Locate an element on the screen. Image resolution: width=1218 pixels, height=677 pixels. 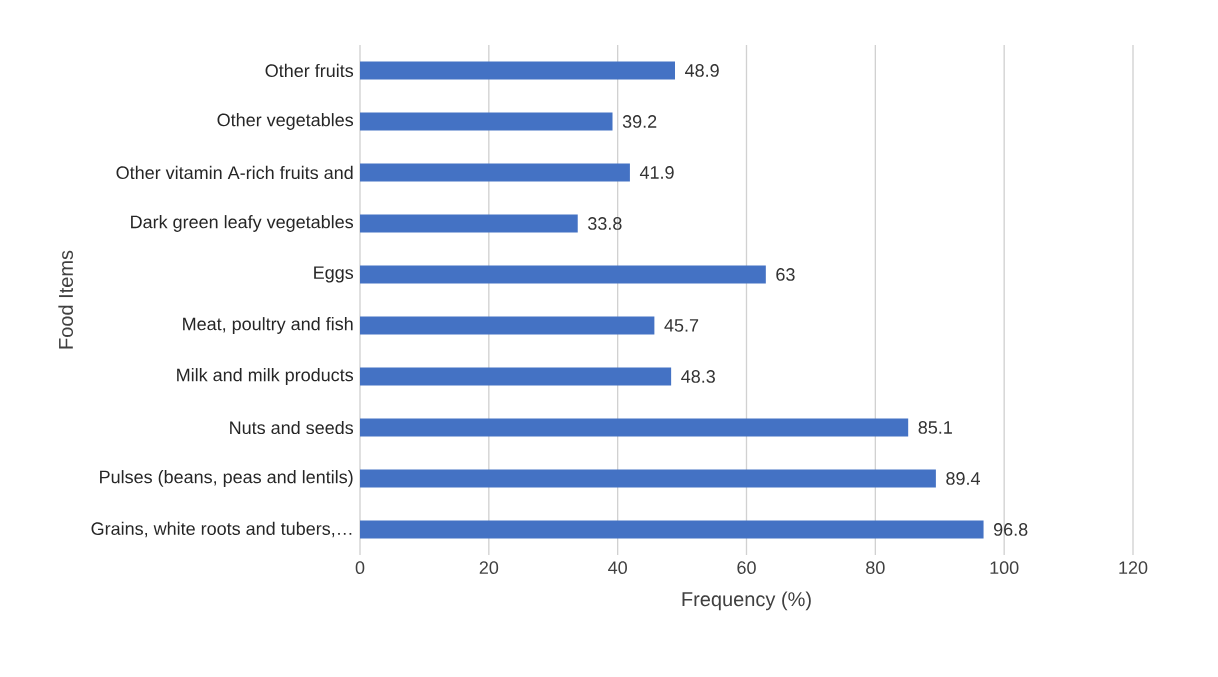
x-axis-title: Frequency (%) is located at coordinates (746, 601).